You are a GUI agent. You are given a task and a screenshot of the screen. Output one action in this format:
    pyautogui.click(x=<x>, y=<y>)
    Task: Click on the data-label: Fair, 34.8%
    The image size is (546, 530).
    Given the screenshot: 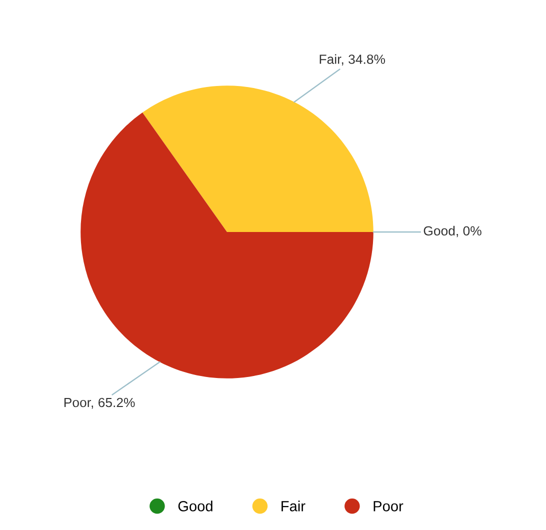 What is the action you would take?
    pyautogui.click(x=353, y=60)
    